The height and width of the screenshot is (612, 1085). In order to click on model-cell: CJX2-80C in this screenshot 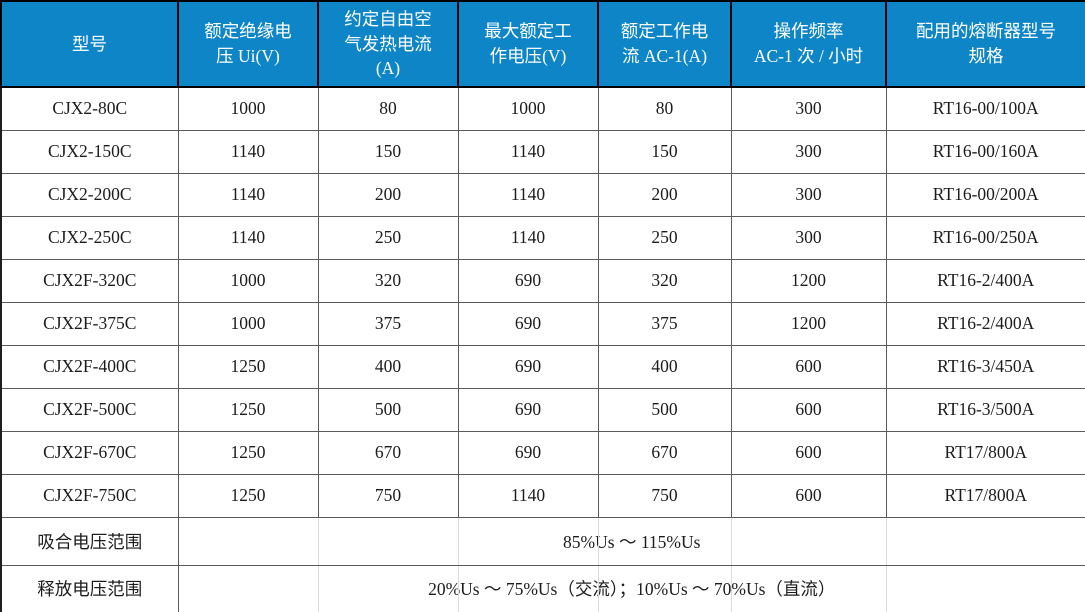, I will do `click(89, 108)`.